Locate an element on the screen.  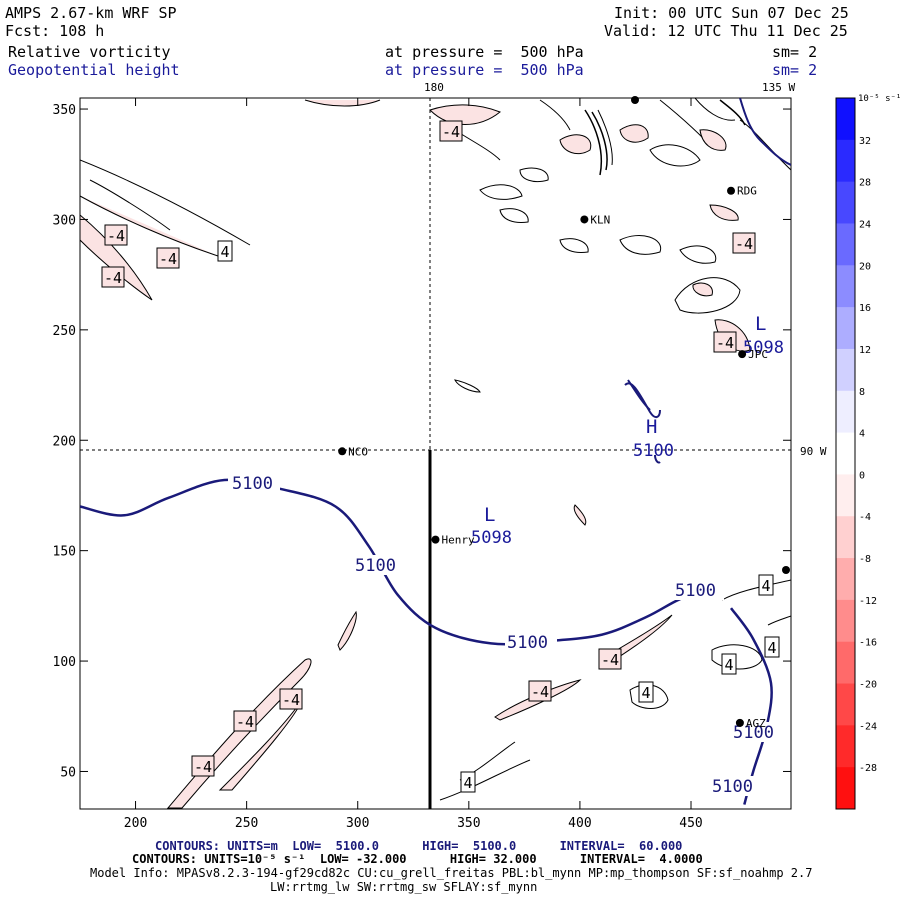
station-label: JPC is located at coordinates (758, 354).